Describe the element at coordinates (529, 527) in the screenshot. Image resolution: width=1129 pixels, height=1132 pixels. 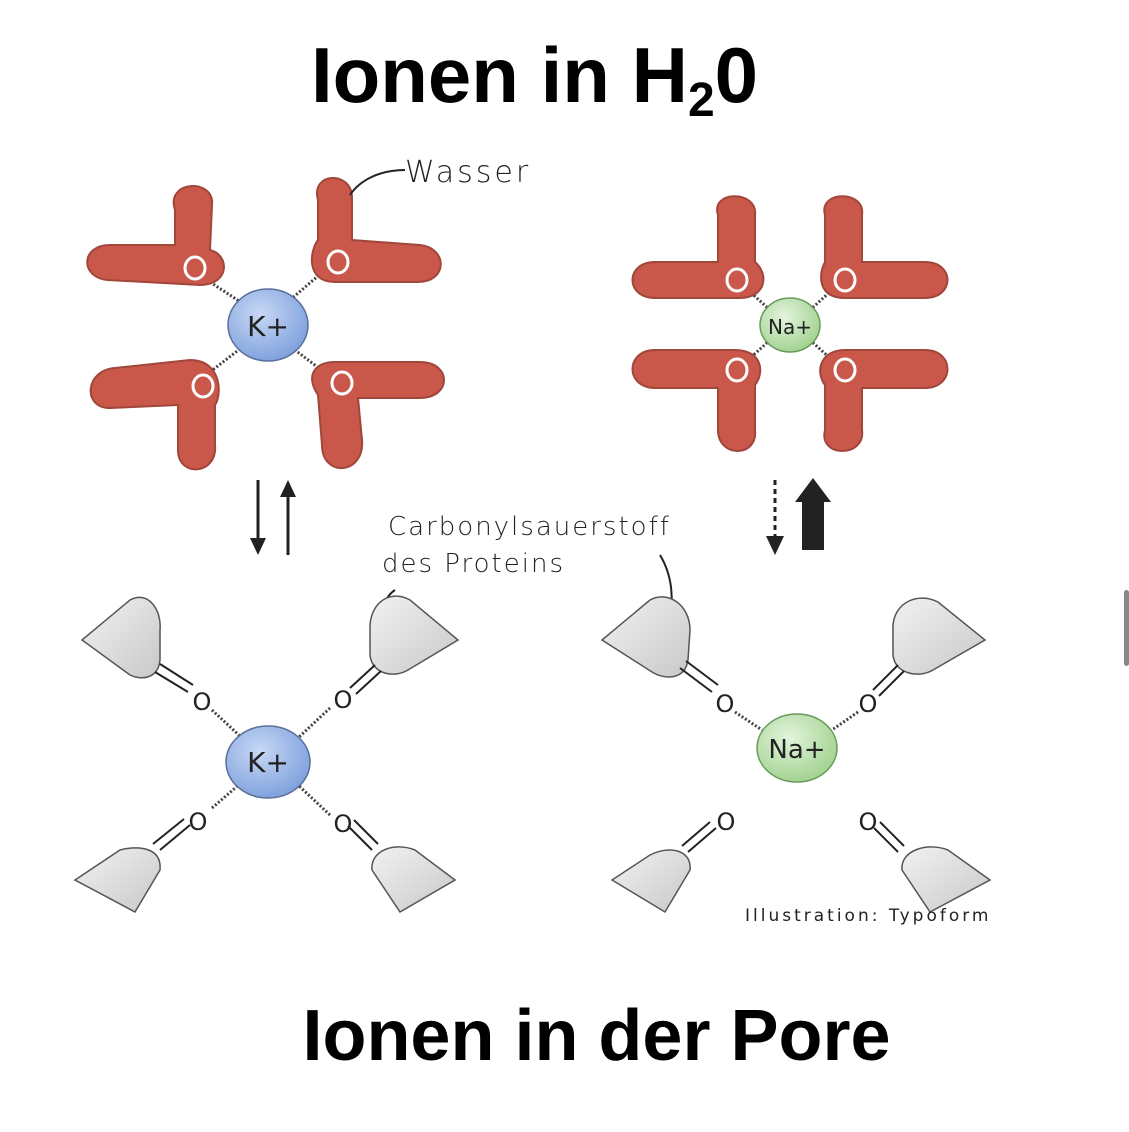
I see `carbonyl-label-line1: Carbonylsauerstoff` at that location.